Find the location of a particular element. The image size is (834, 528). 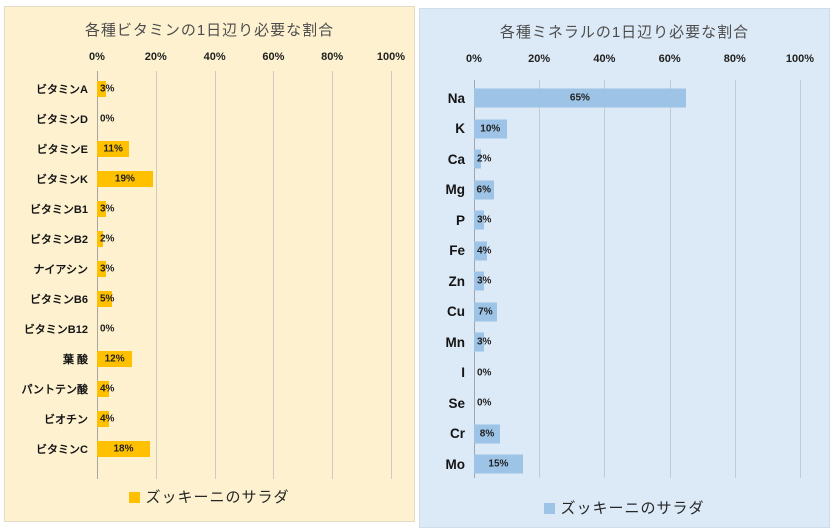

vitamin-legend: ズッキーニのサラダ is located at coordinates (209, 496).